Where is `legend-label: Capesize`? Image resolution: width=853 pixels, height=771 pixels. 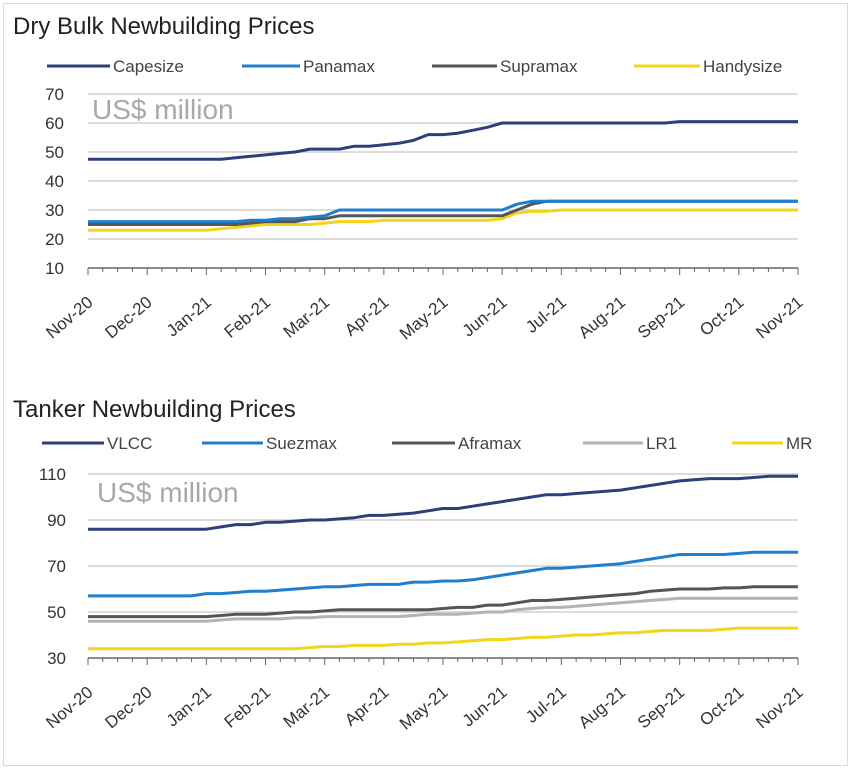
legend-label: Capesize is located at coordinates (148, 66).